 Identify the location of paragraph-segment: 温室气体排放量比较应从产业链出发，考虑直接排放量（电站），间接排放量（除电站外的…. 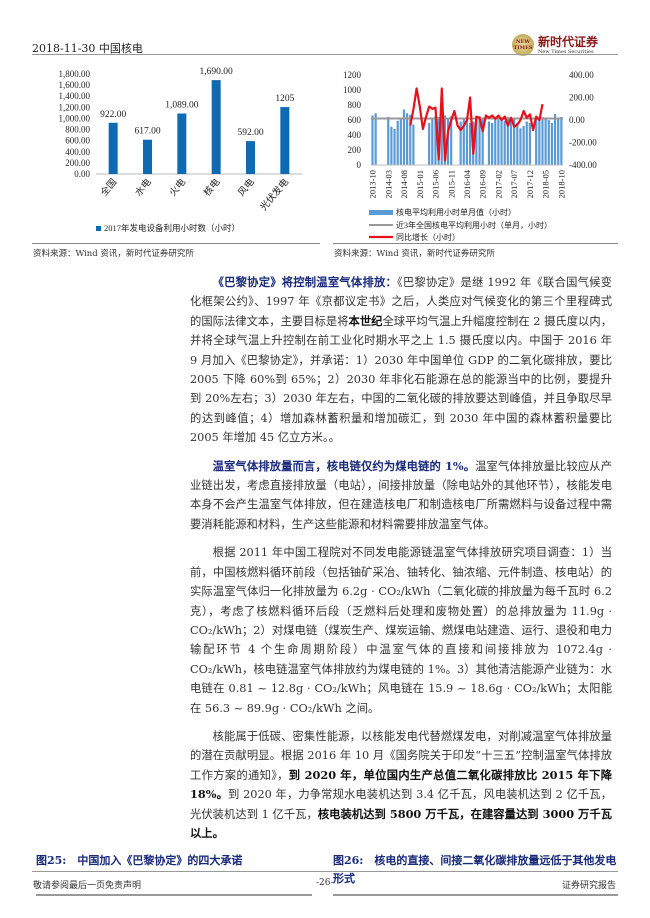
(401, 495).